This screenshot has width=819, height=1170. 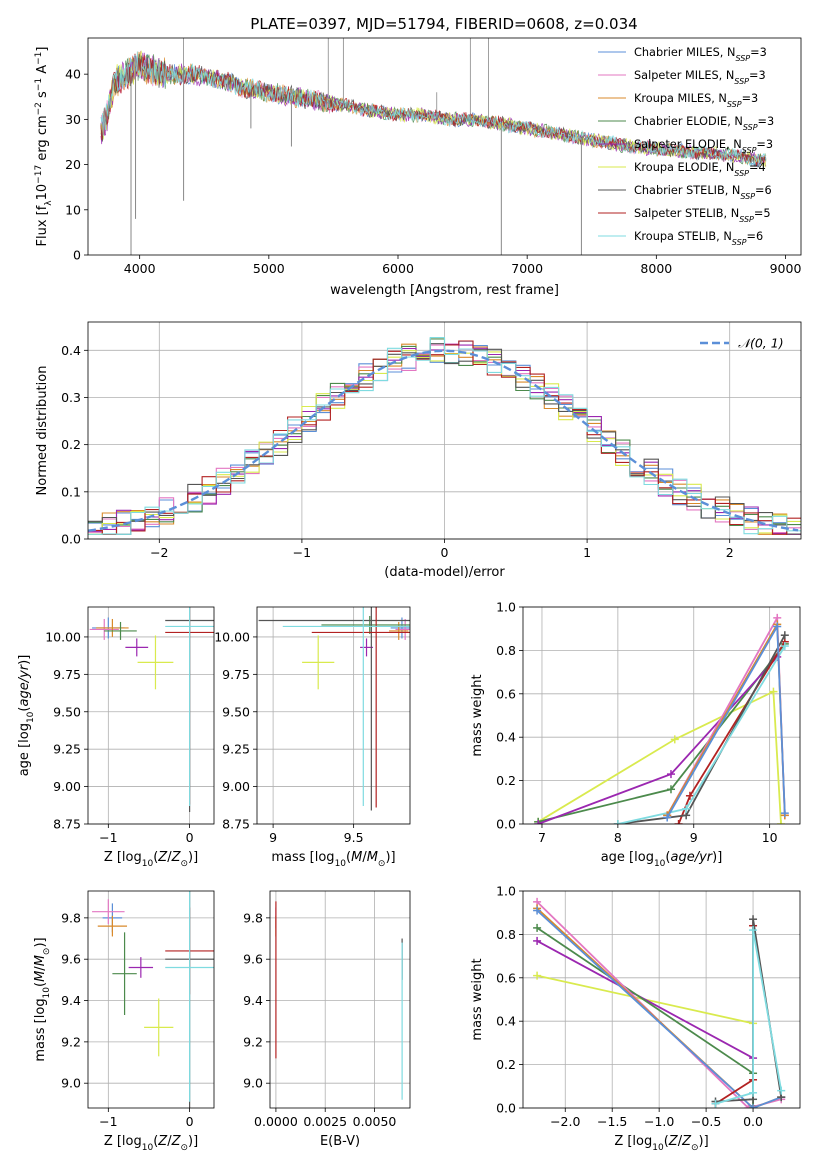 I want to click on age_vs_mass-frame, so click(x=333, y=715).